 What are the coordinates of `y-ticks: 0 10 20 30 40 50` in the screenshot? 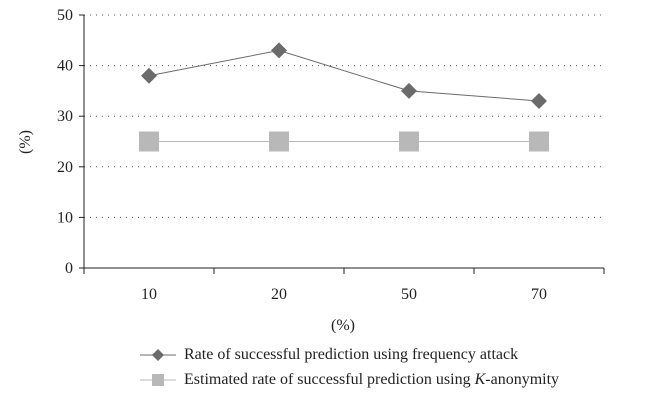 It's located at (70, 142).